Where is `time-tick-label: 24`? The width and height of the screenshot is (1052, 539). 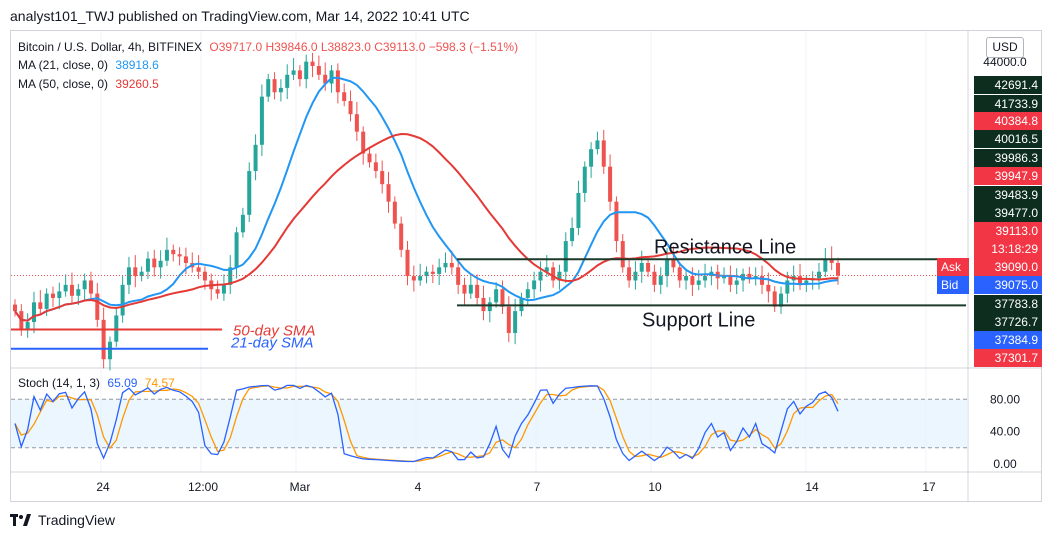 time-tick-label: 24 is located at coordinates (103, 487).